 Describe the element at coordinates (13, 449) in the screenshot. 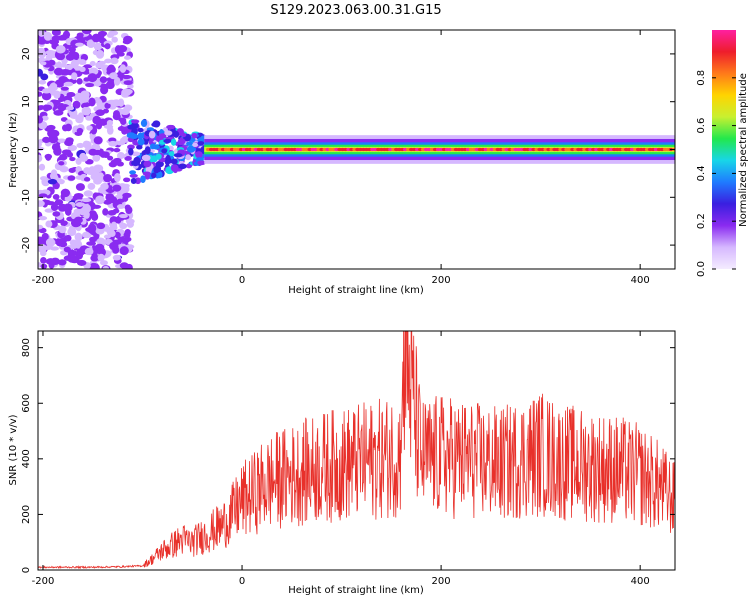

I see `snr-y-label: SNR (10 * v/v)` at that location.